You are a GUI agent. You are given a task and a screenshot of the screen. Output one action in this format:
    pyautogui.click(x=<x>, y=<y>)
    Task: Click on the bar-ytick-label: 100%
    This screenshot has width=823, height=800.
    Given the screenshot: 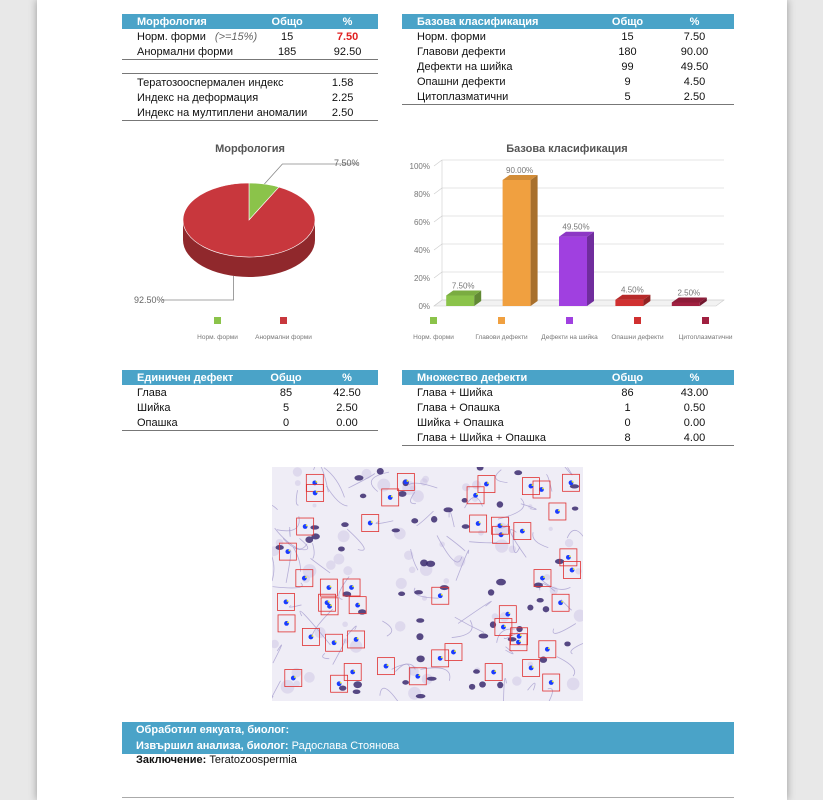 What is the action you would take?
    pyautogui.click(x=420, y=166)
    